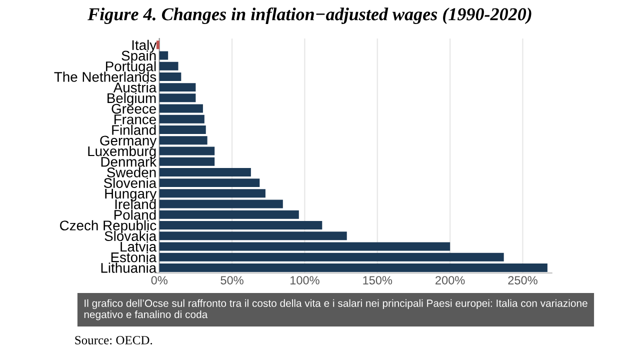 This screenshot has height=350, width=620. What do you see at coordinates (113, 340) in the screenshot?
I see `source-note: Source: OECD.` at bounding box center [113, 340].